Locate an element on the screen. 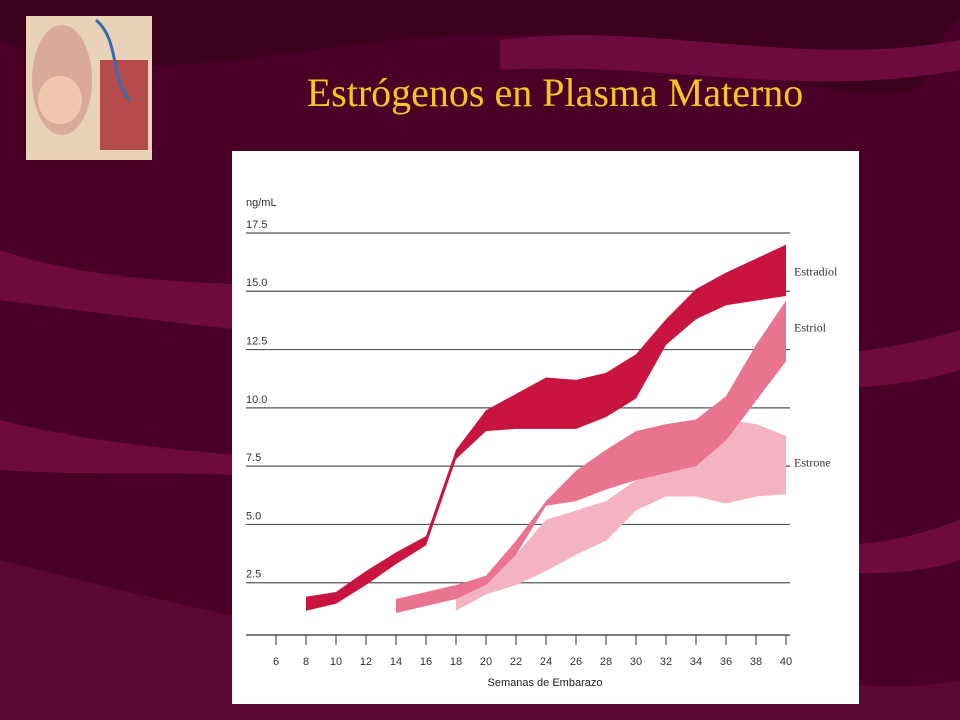 The image size is (960, 720). x-tick-label: 26 is located at coordinates (576, 662).